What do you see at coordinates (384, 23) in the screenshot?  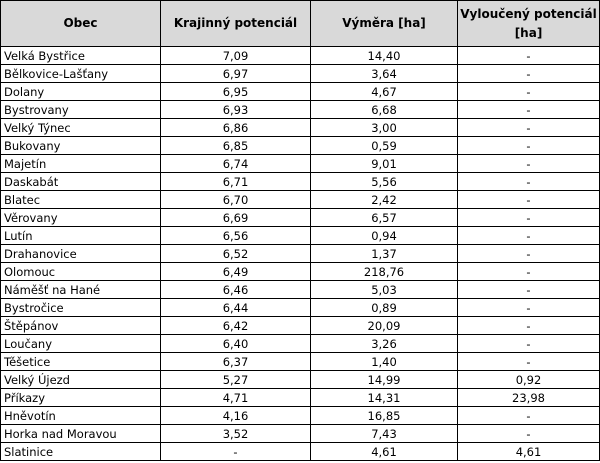 I see `header-vymera: Výměra [ha]` at bounding box center [384, 23].